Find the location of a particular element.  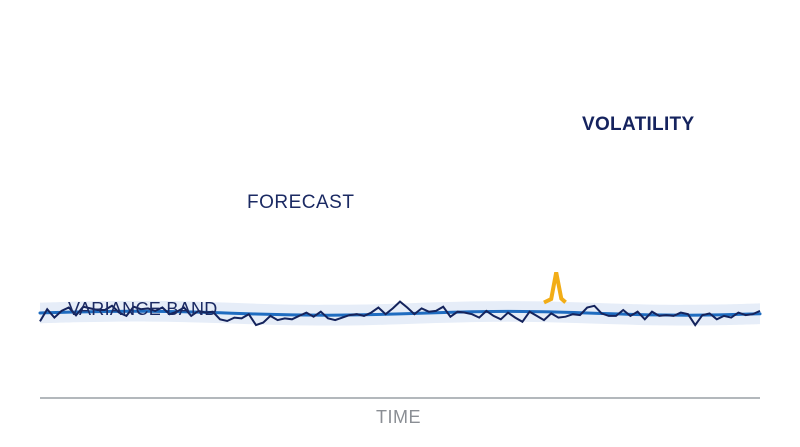

volatility-spike-line is located at coordinates (555, 288).